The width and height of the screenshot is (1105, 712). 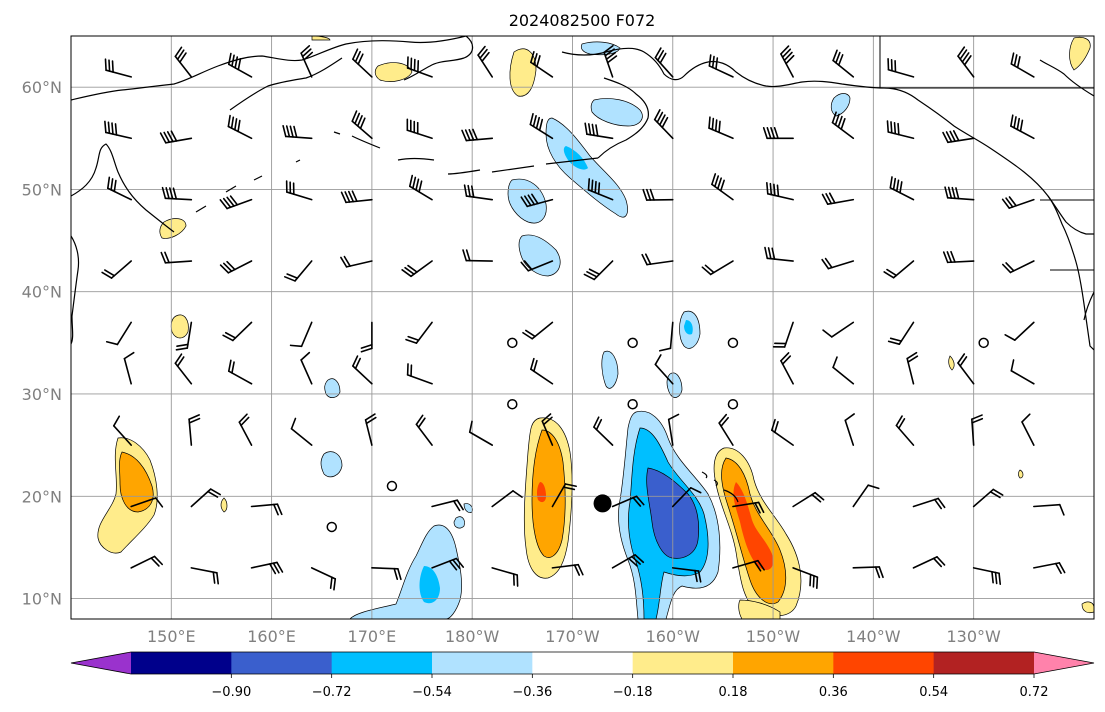 I want to click on coastline-north-america-west, so click(x=1066, y=78).